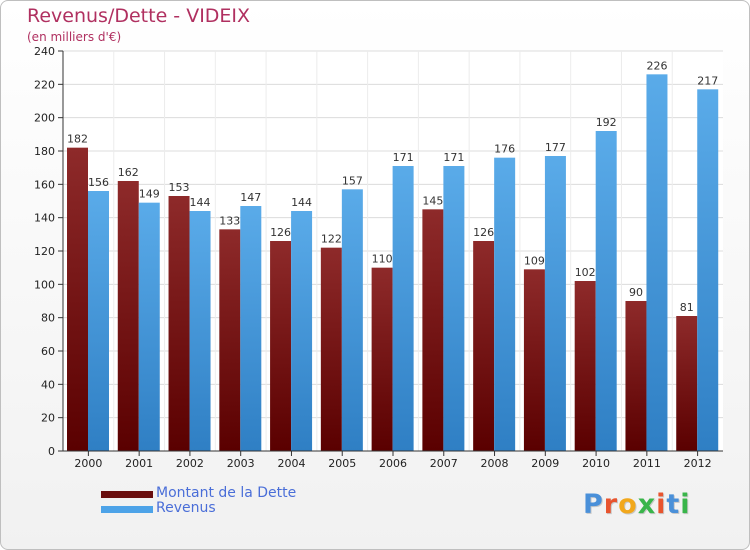 Image resolution: width=750 pixels, height=550 pixels. Describe the element at coordinates (44, 284) in the screenshot. I see `y-tick-label: 100` at that location.